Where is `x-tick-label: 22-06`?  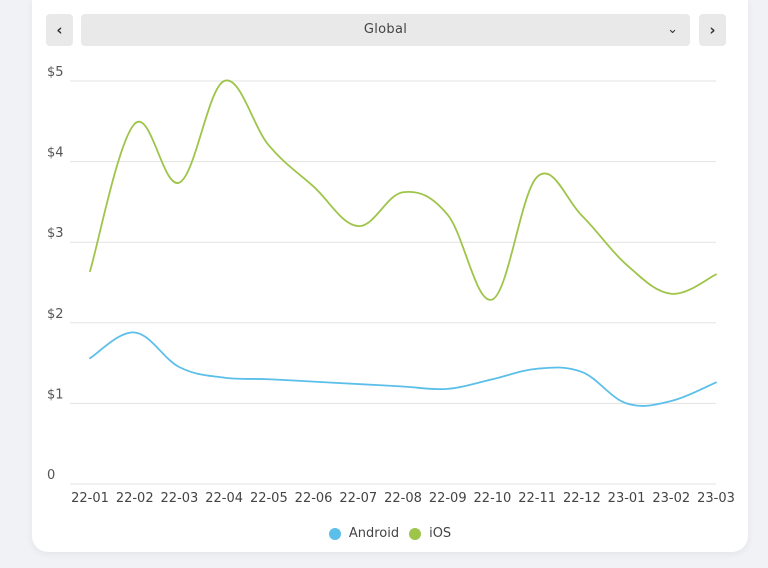 x-tick-label: 22-06 is located at coordinates (314, 498).